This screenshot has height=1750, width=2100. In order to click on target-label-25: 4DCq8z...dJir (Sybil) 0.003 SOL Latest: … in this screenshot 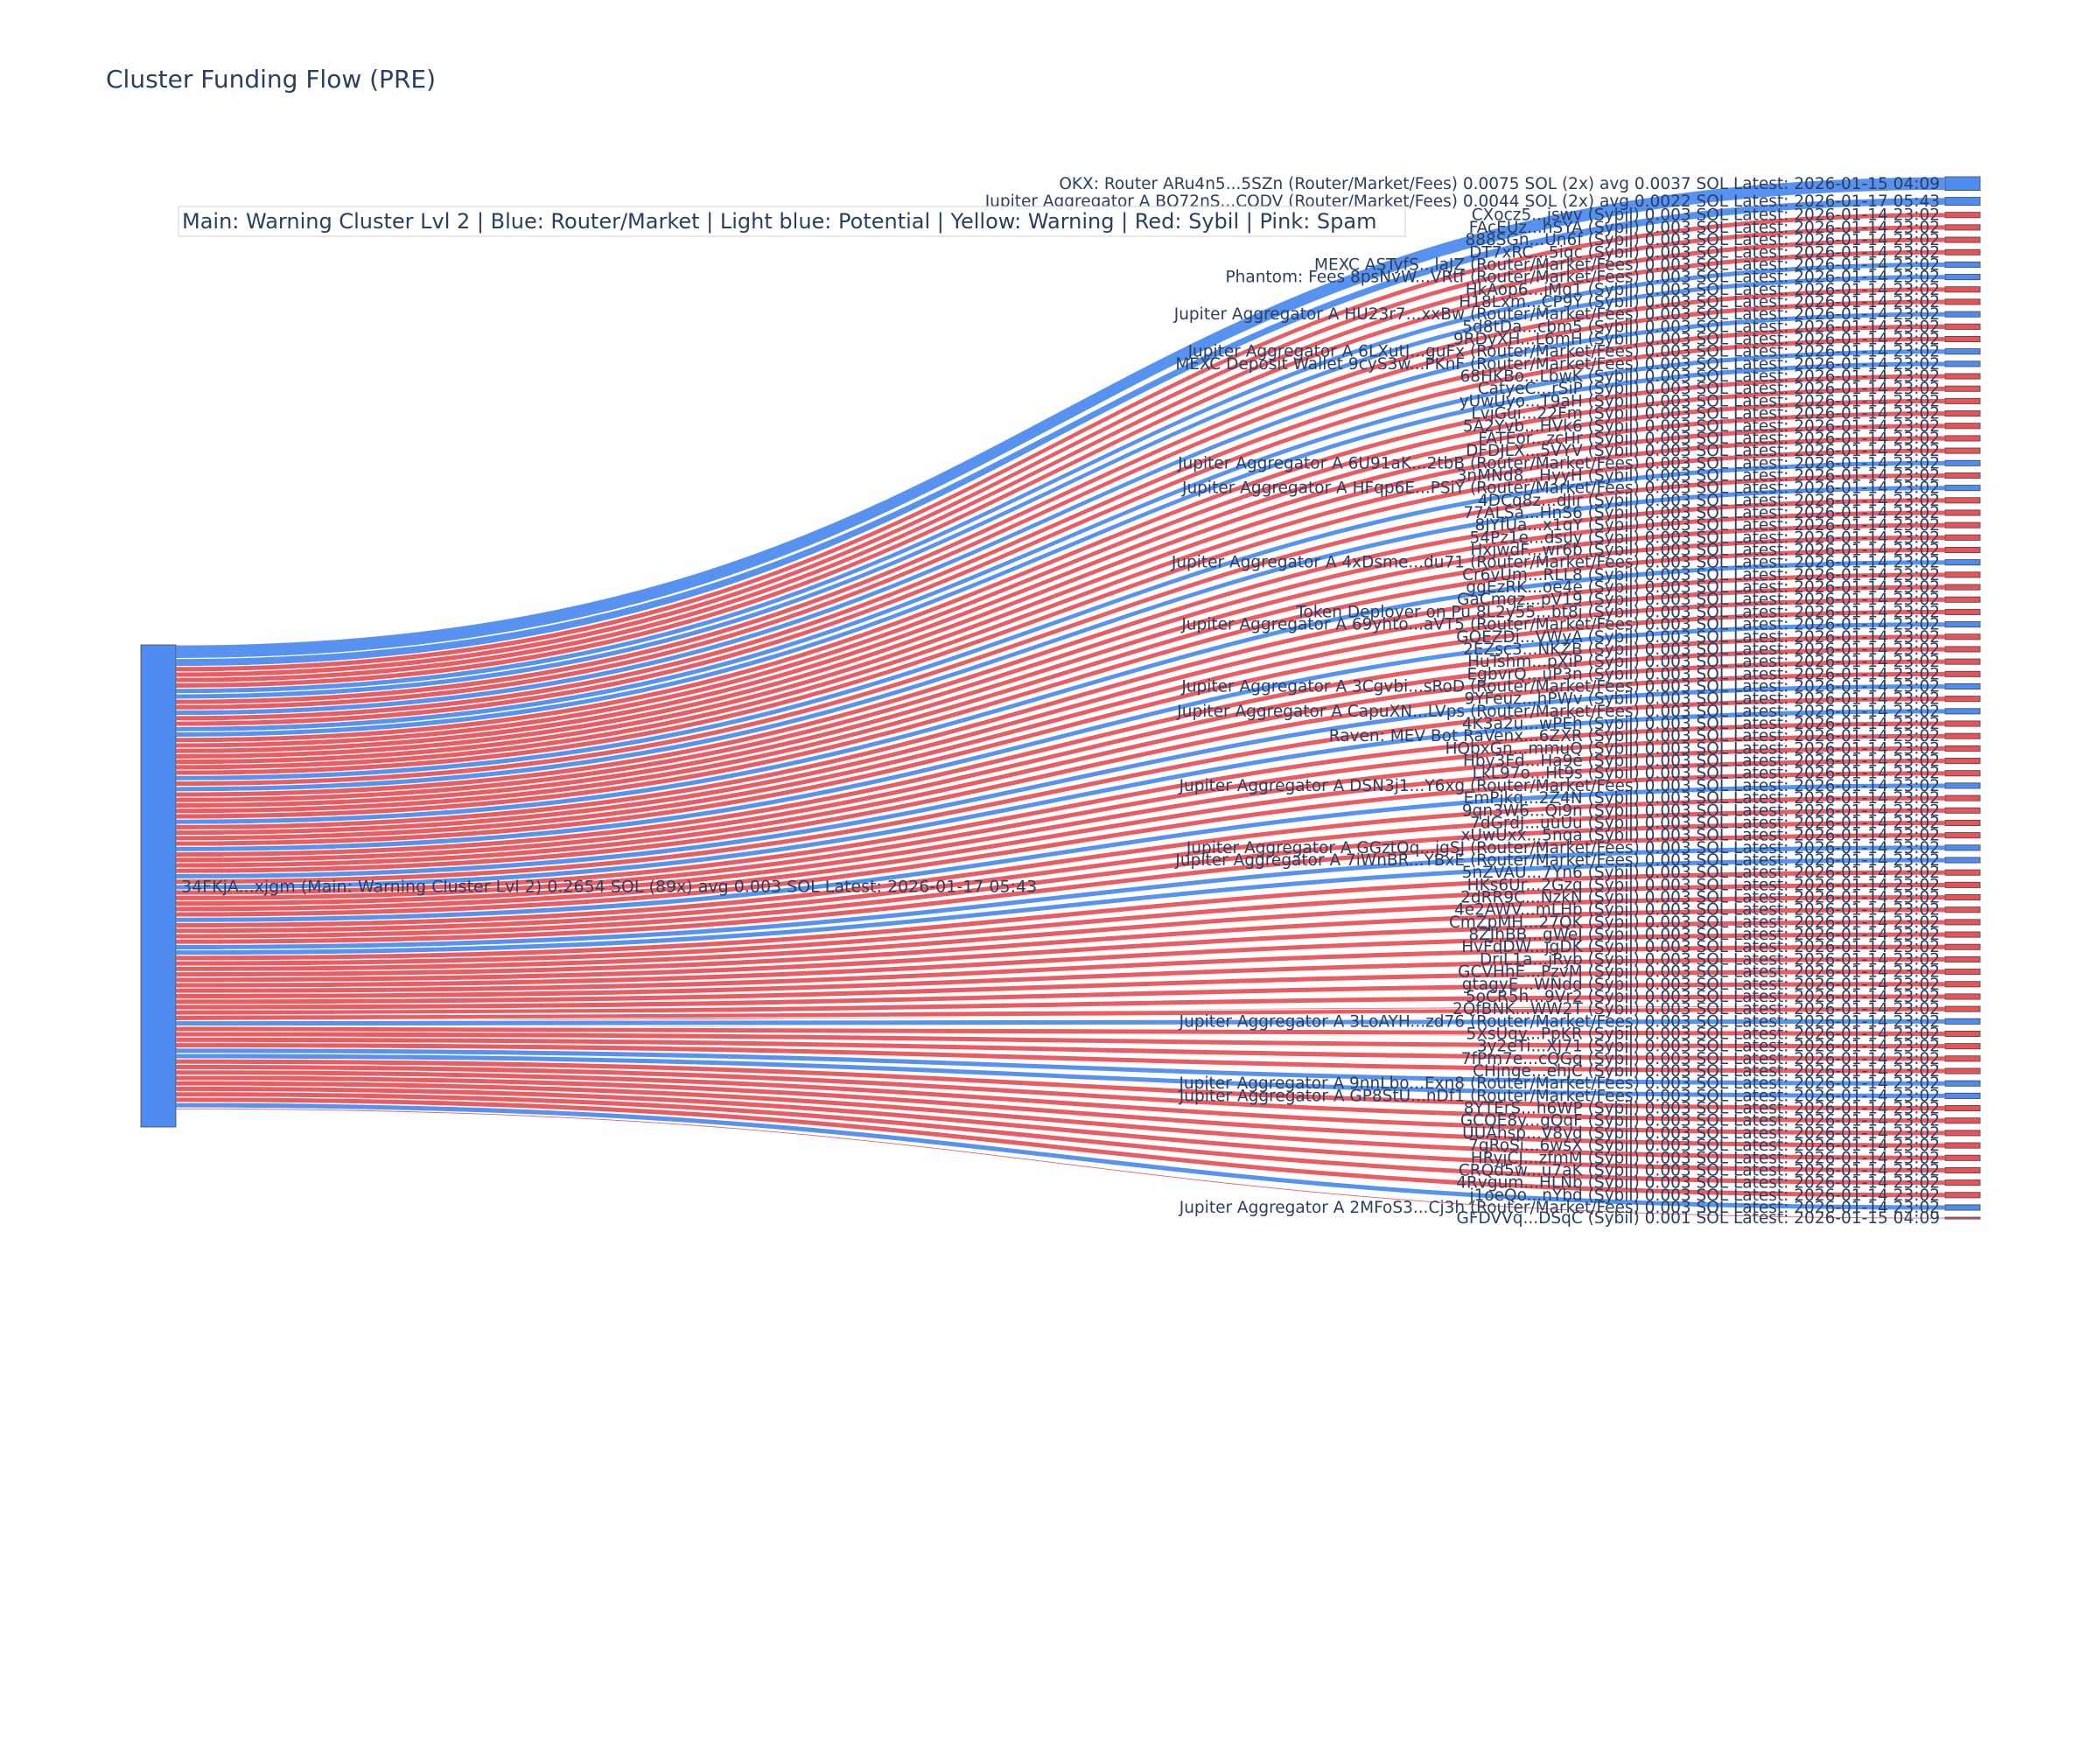, I will do `click(1709, 501)`.